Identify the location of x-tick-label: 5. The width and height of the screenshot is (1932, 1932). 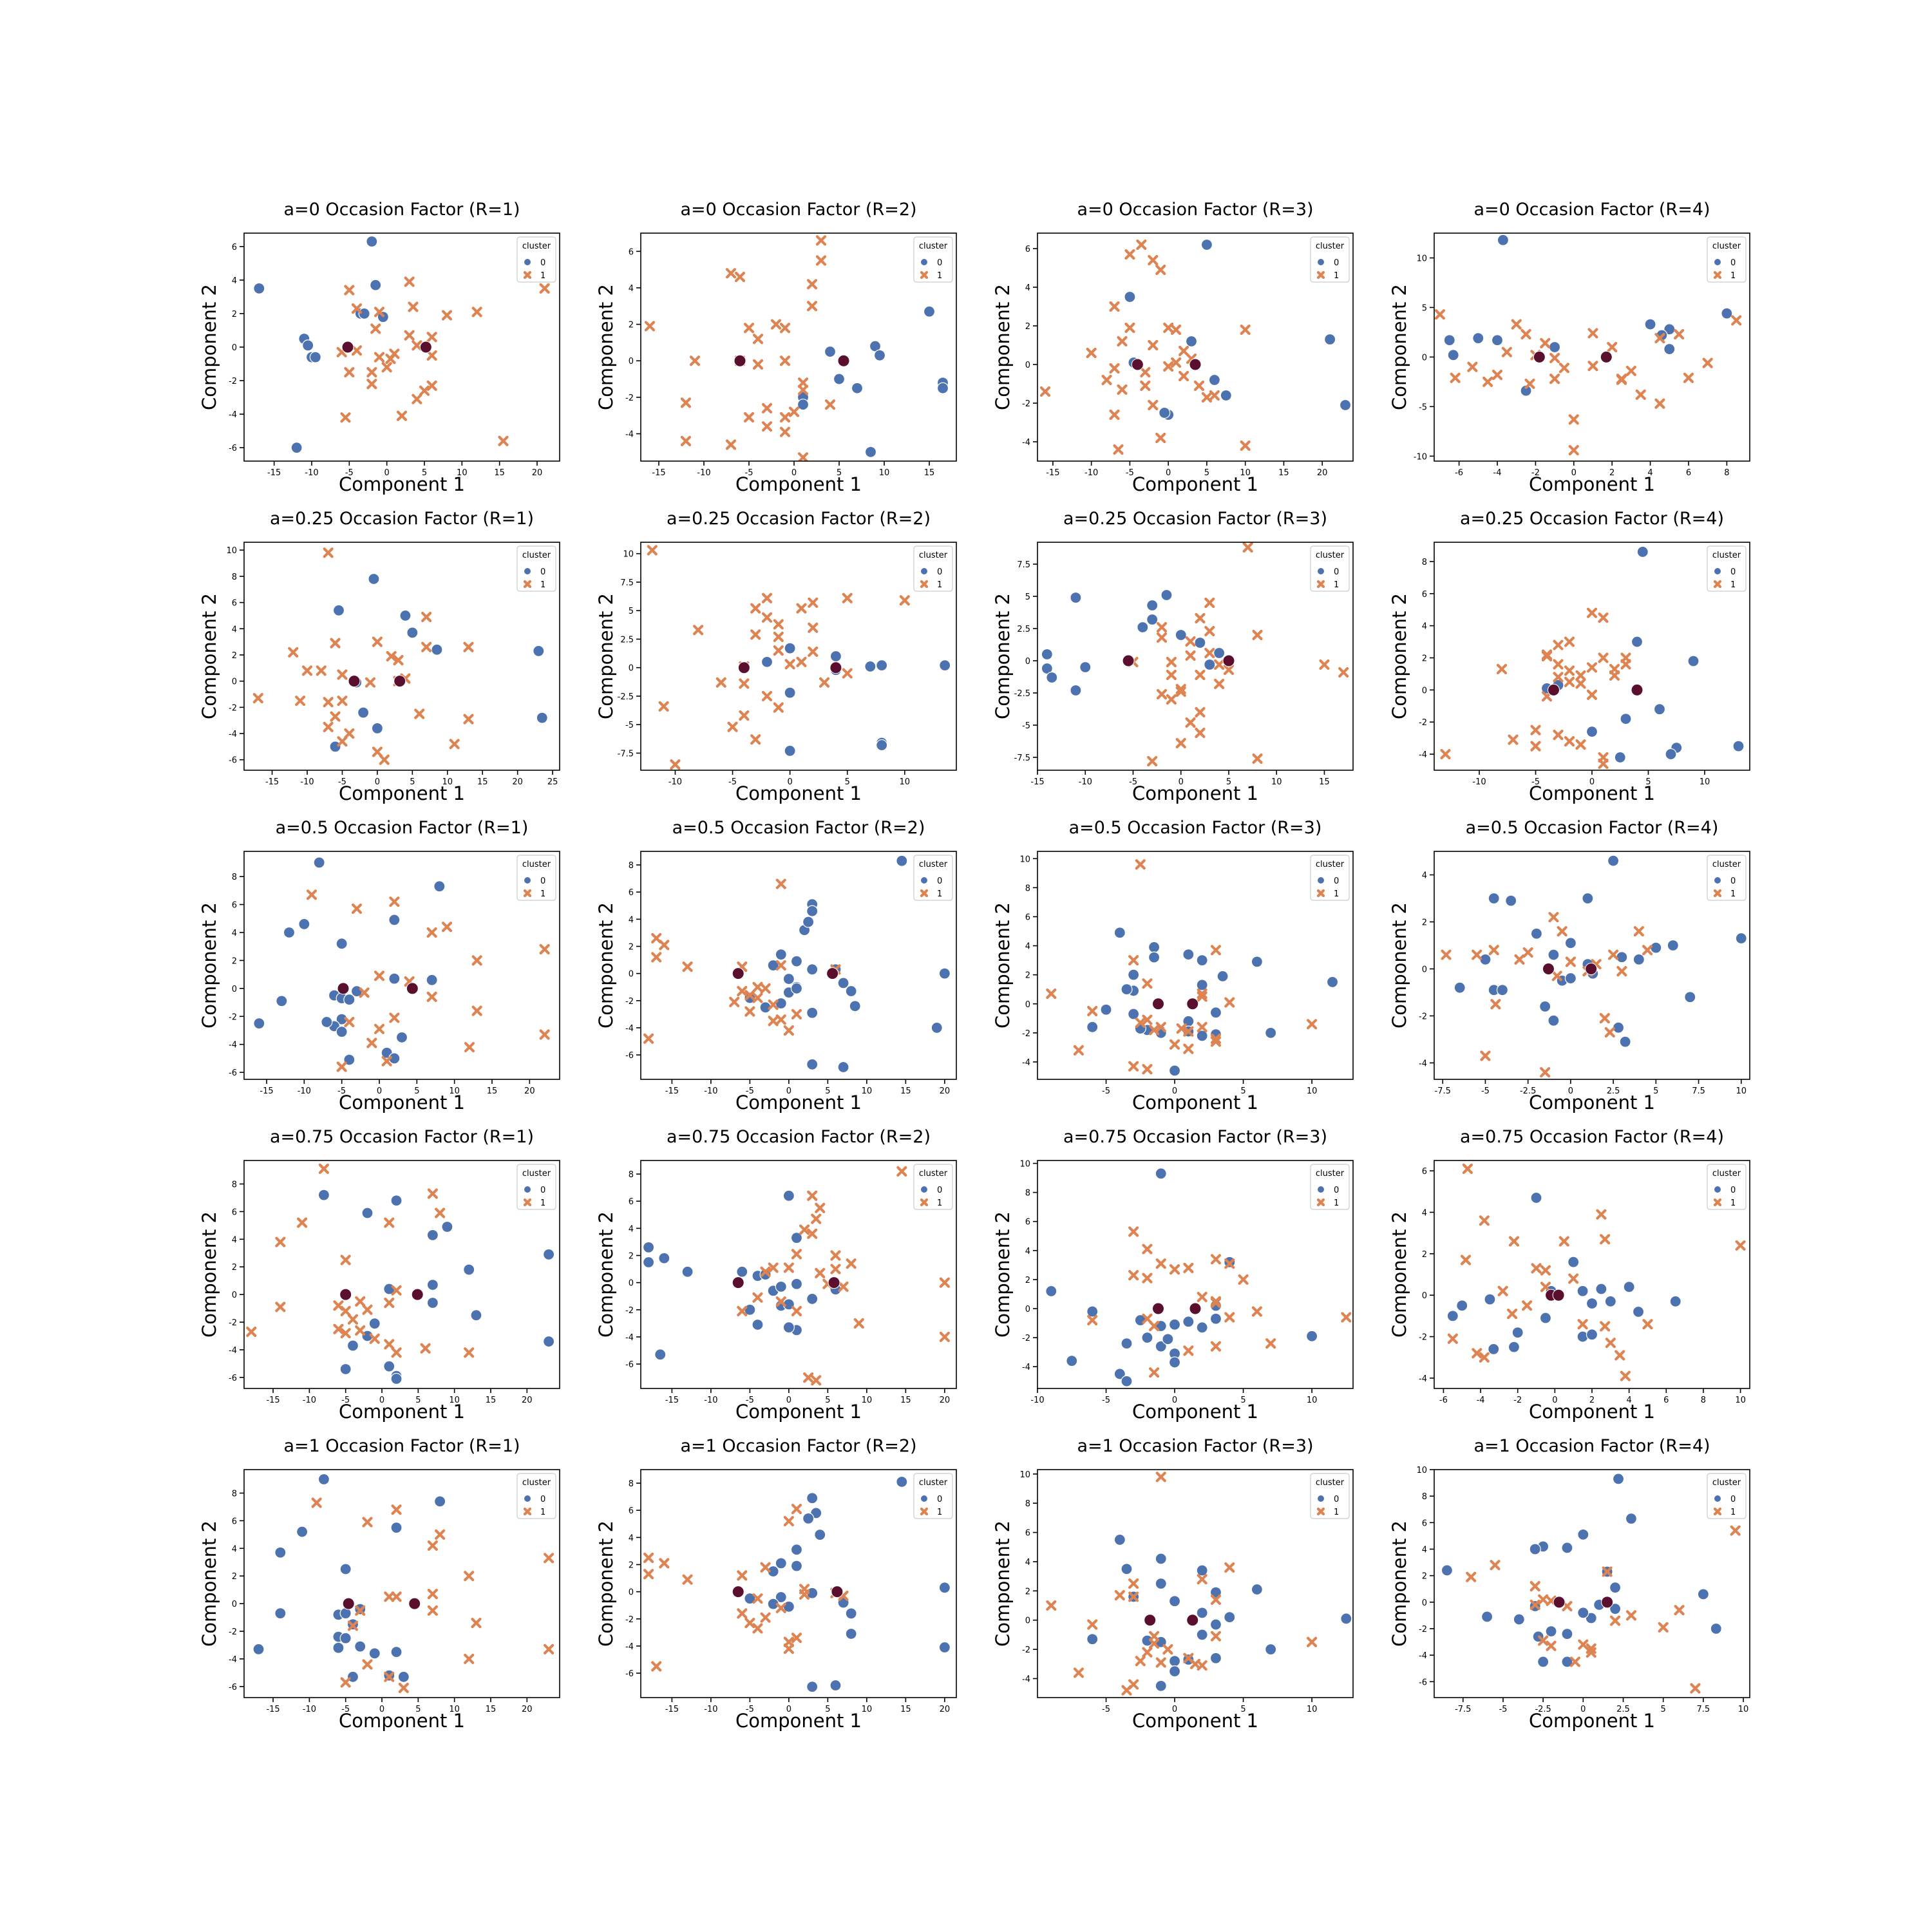
(1206, 473).